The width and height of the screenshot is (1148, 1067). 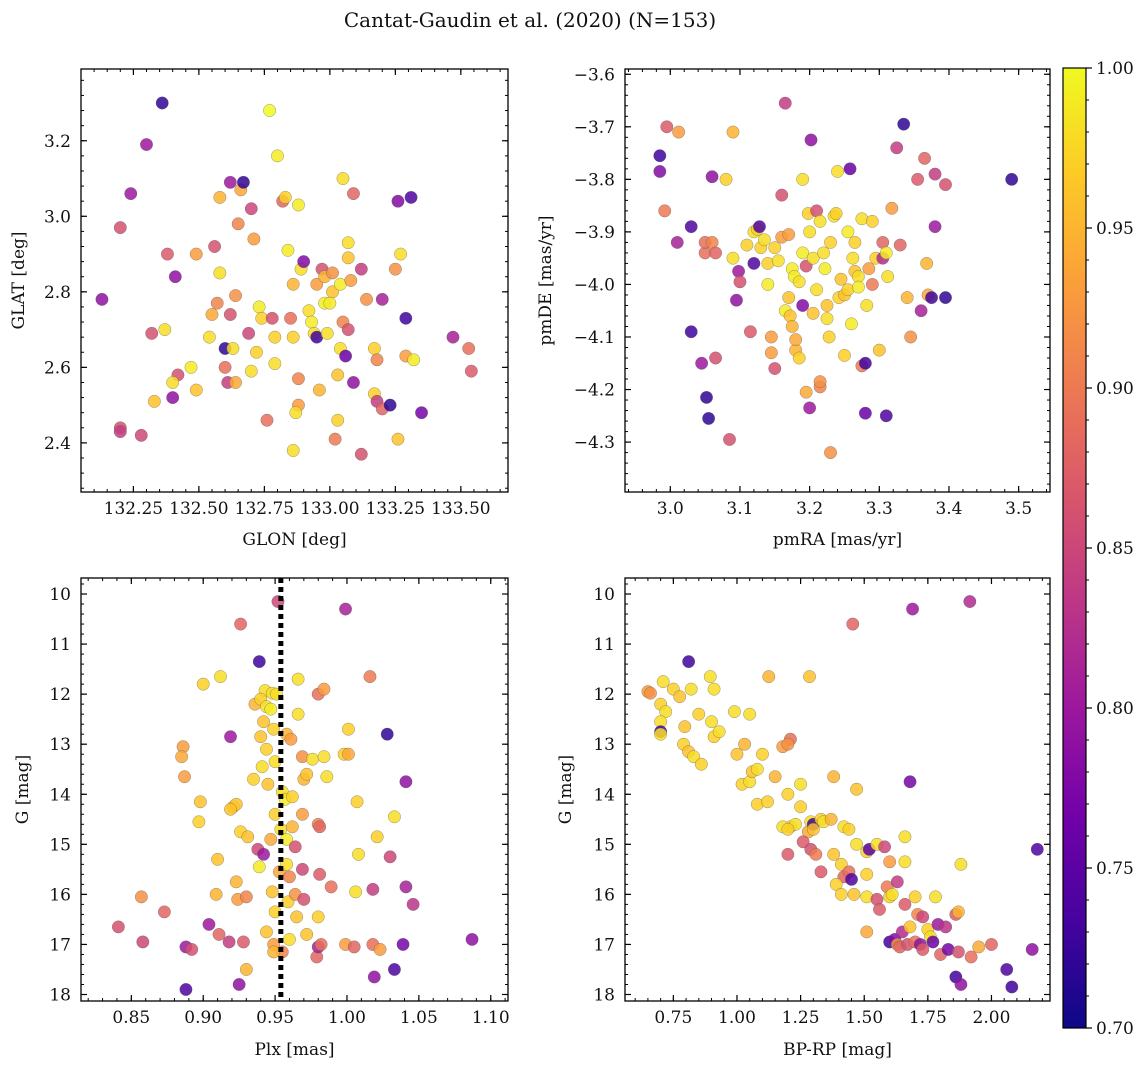 What do you see at coordinates (60, 945) in the screenshot?
I see `y-tick-label: 17` at bounding box center [60, 945].